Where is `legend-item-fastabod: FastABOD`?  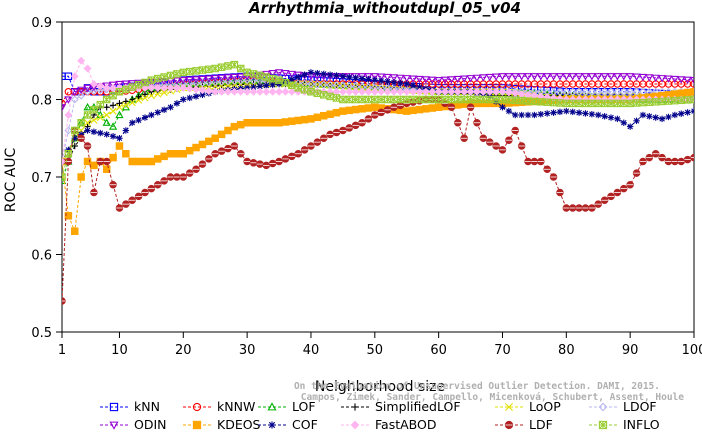 legend-item-fastabod: FastABOD is located at coordinates (389, 424).